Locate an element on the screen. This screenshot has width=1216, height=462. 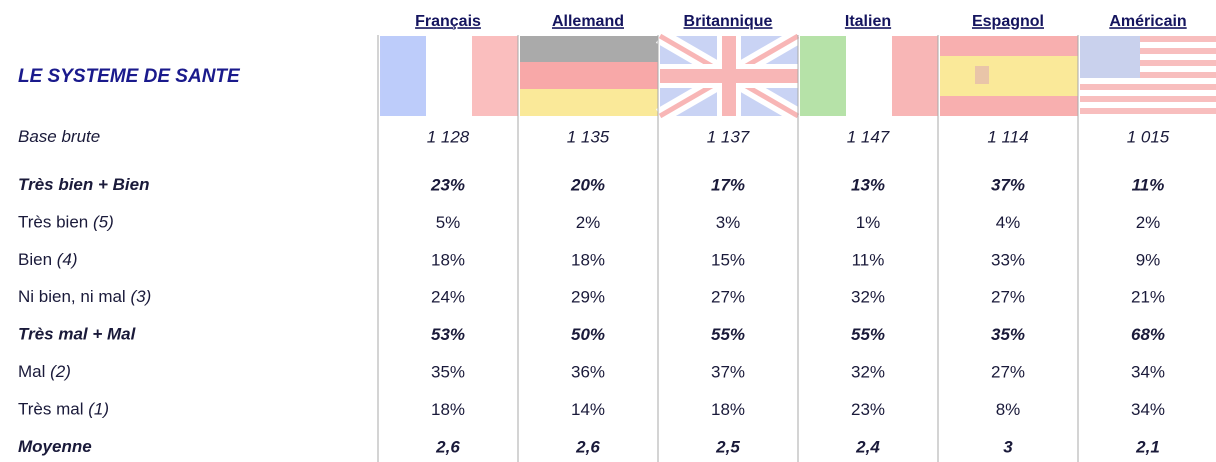
cell: 20% is located at coordinates (587, 184).